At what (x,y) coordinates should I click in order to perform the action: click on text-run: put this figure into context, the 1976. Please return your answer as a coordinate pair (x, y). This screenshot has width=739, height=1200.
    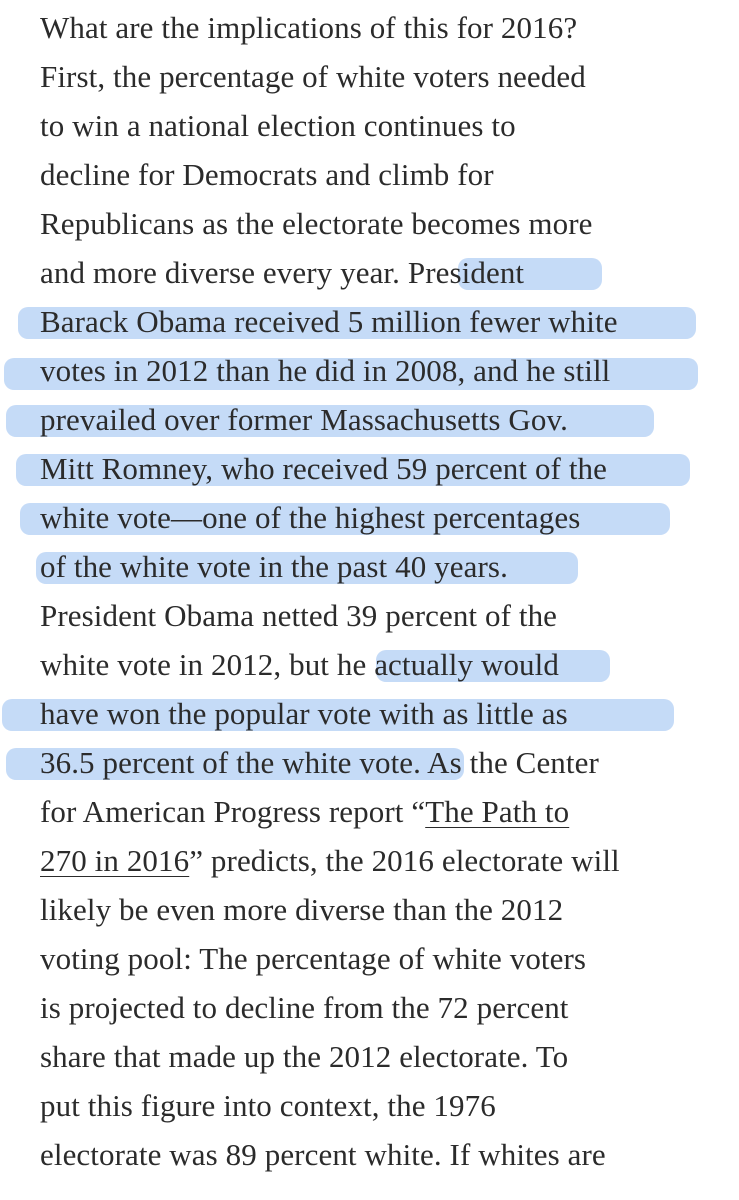
    Looking at the image, I should click on (268, 1105).